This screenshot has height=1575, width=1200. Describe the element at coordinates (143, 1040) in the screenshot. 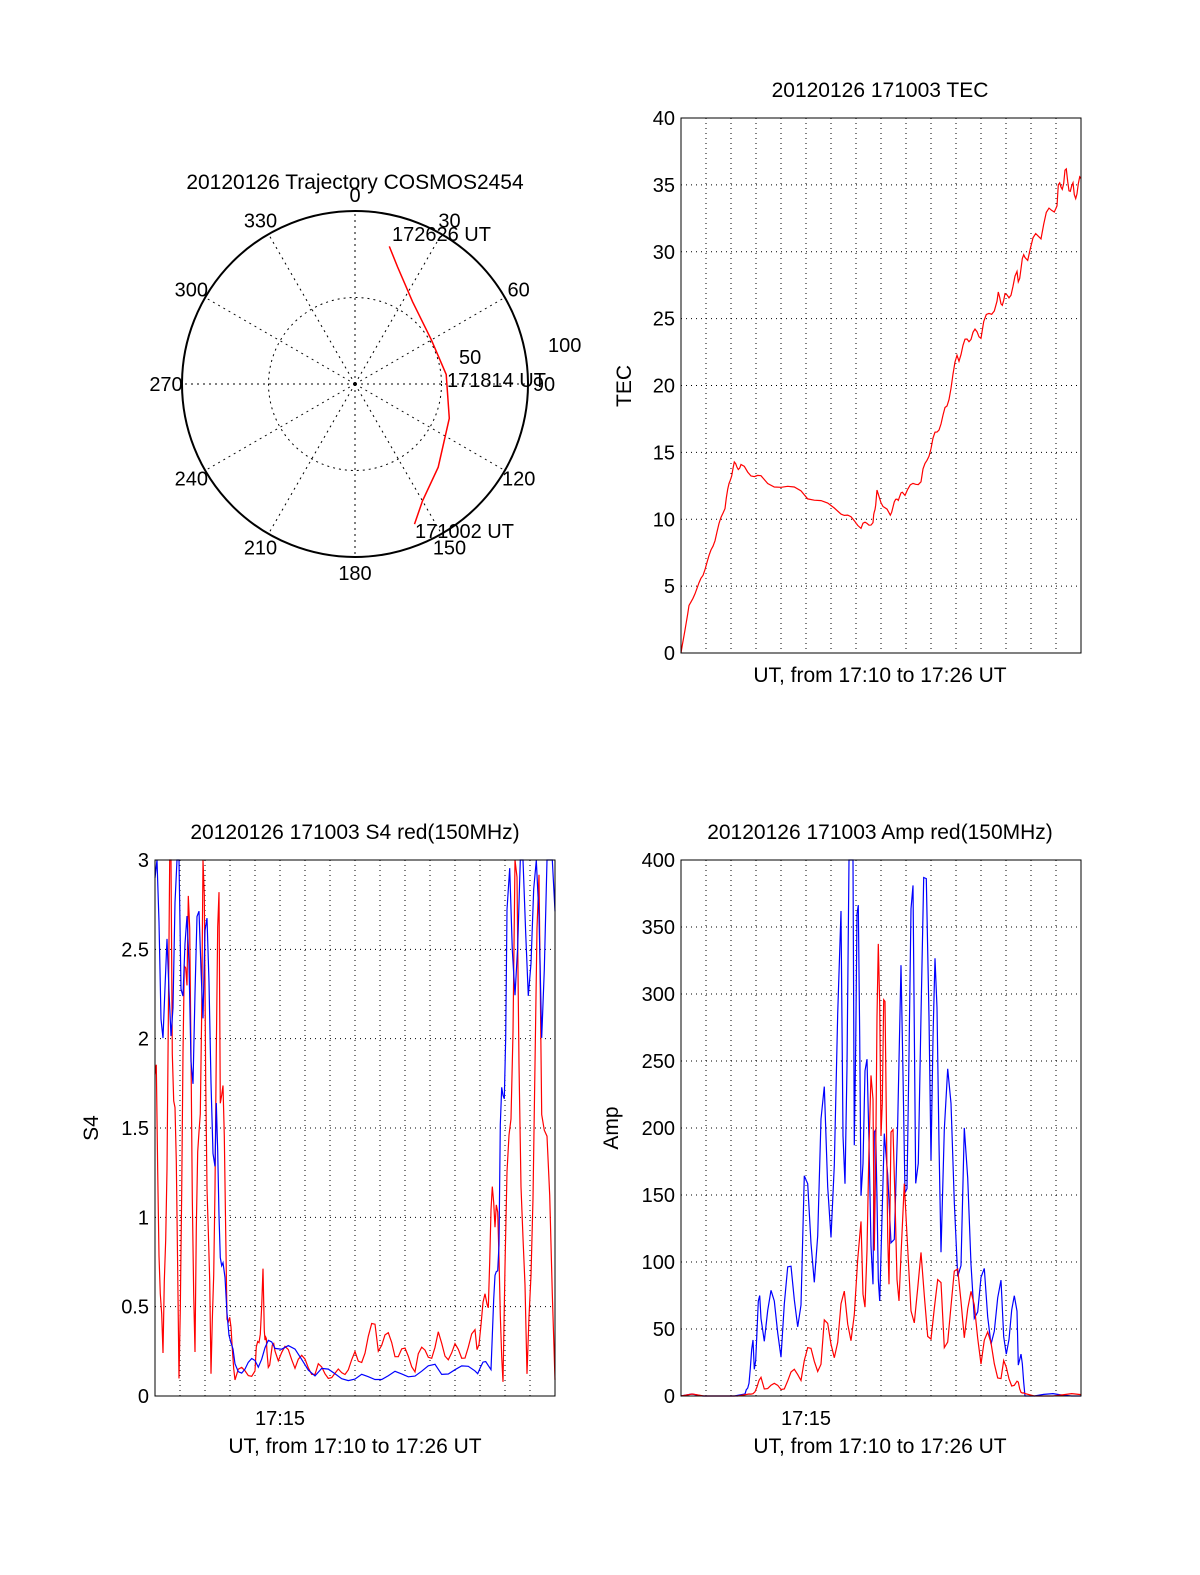

I see `y-tick-label: 2` at that location.